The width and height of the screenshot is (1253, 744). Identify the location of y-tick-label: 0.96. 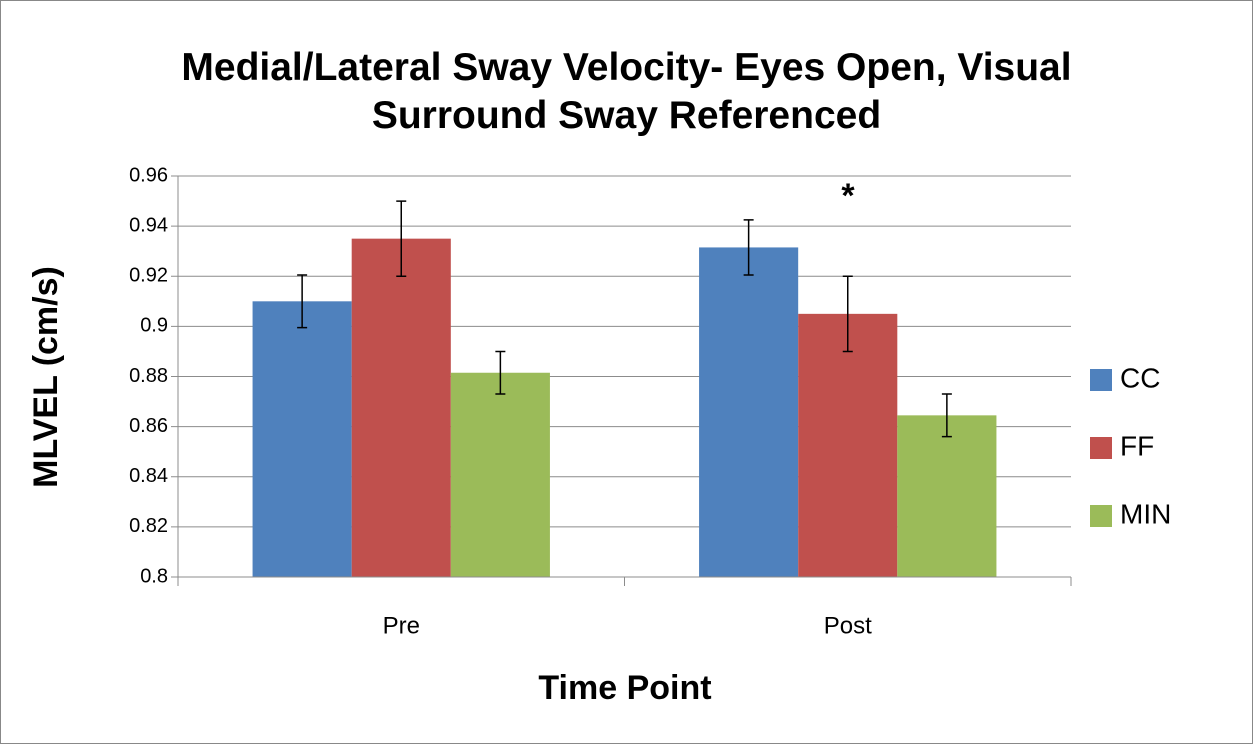
(148, 175).